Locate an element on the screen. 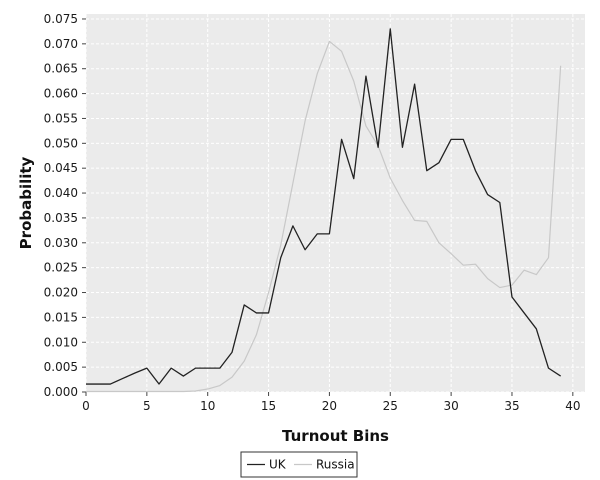 This screenshot has height=480, width=600. y-tick-label: 0.010 is located at coordinates (61, 342).